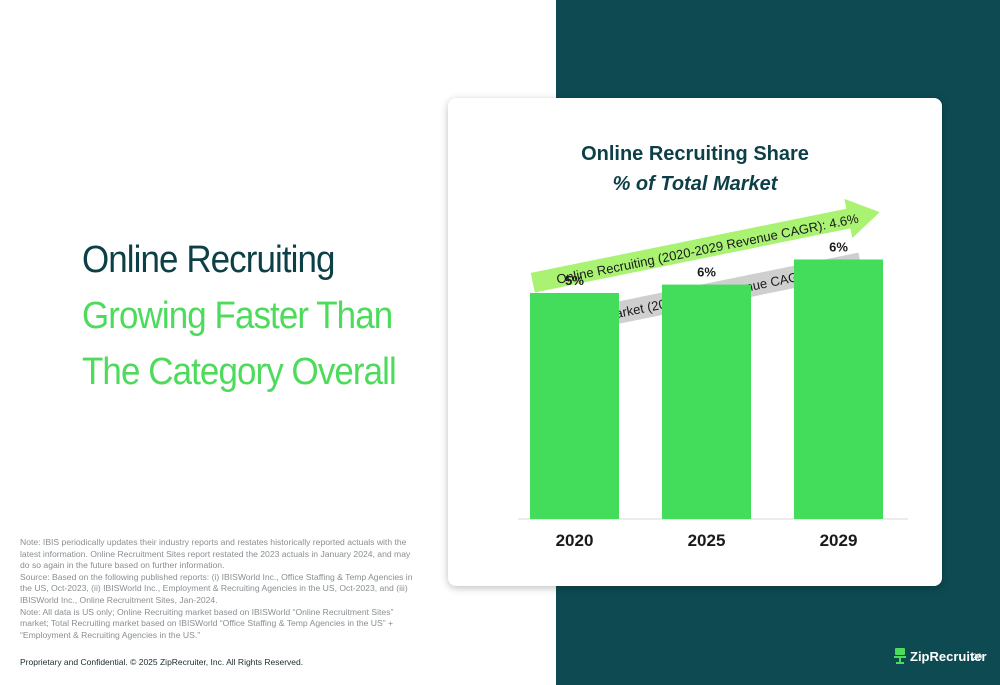 The image size is (1000, 685). I want to click on chart-subtitle: % of Total Market, so click(695, 184).